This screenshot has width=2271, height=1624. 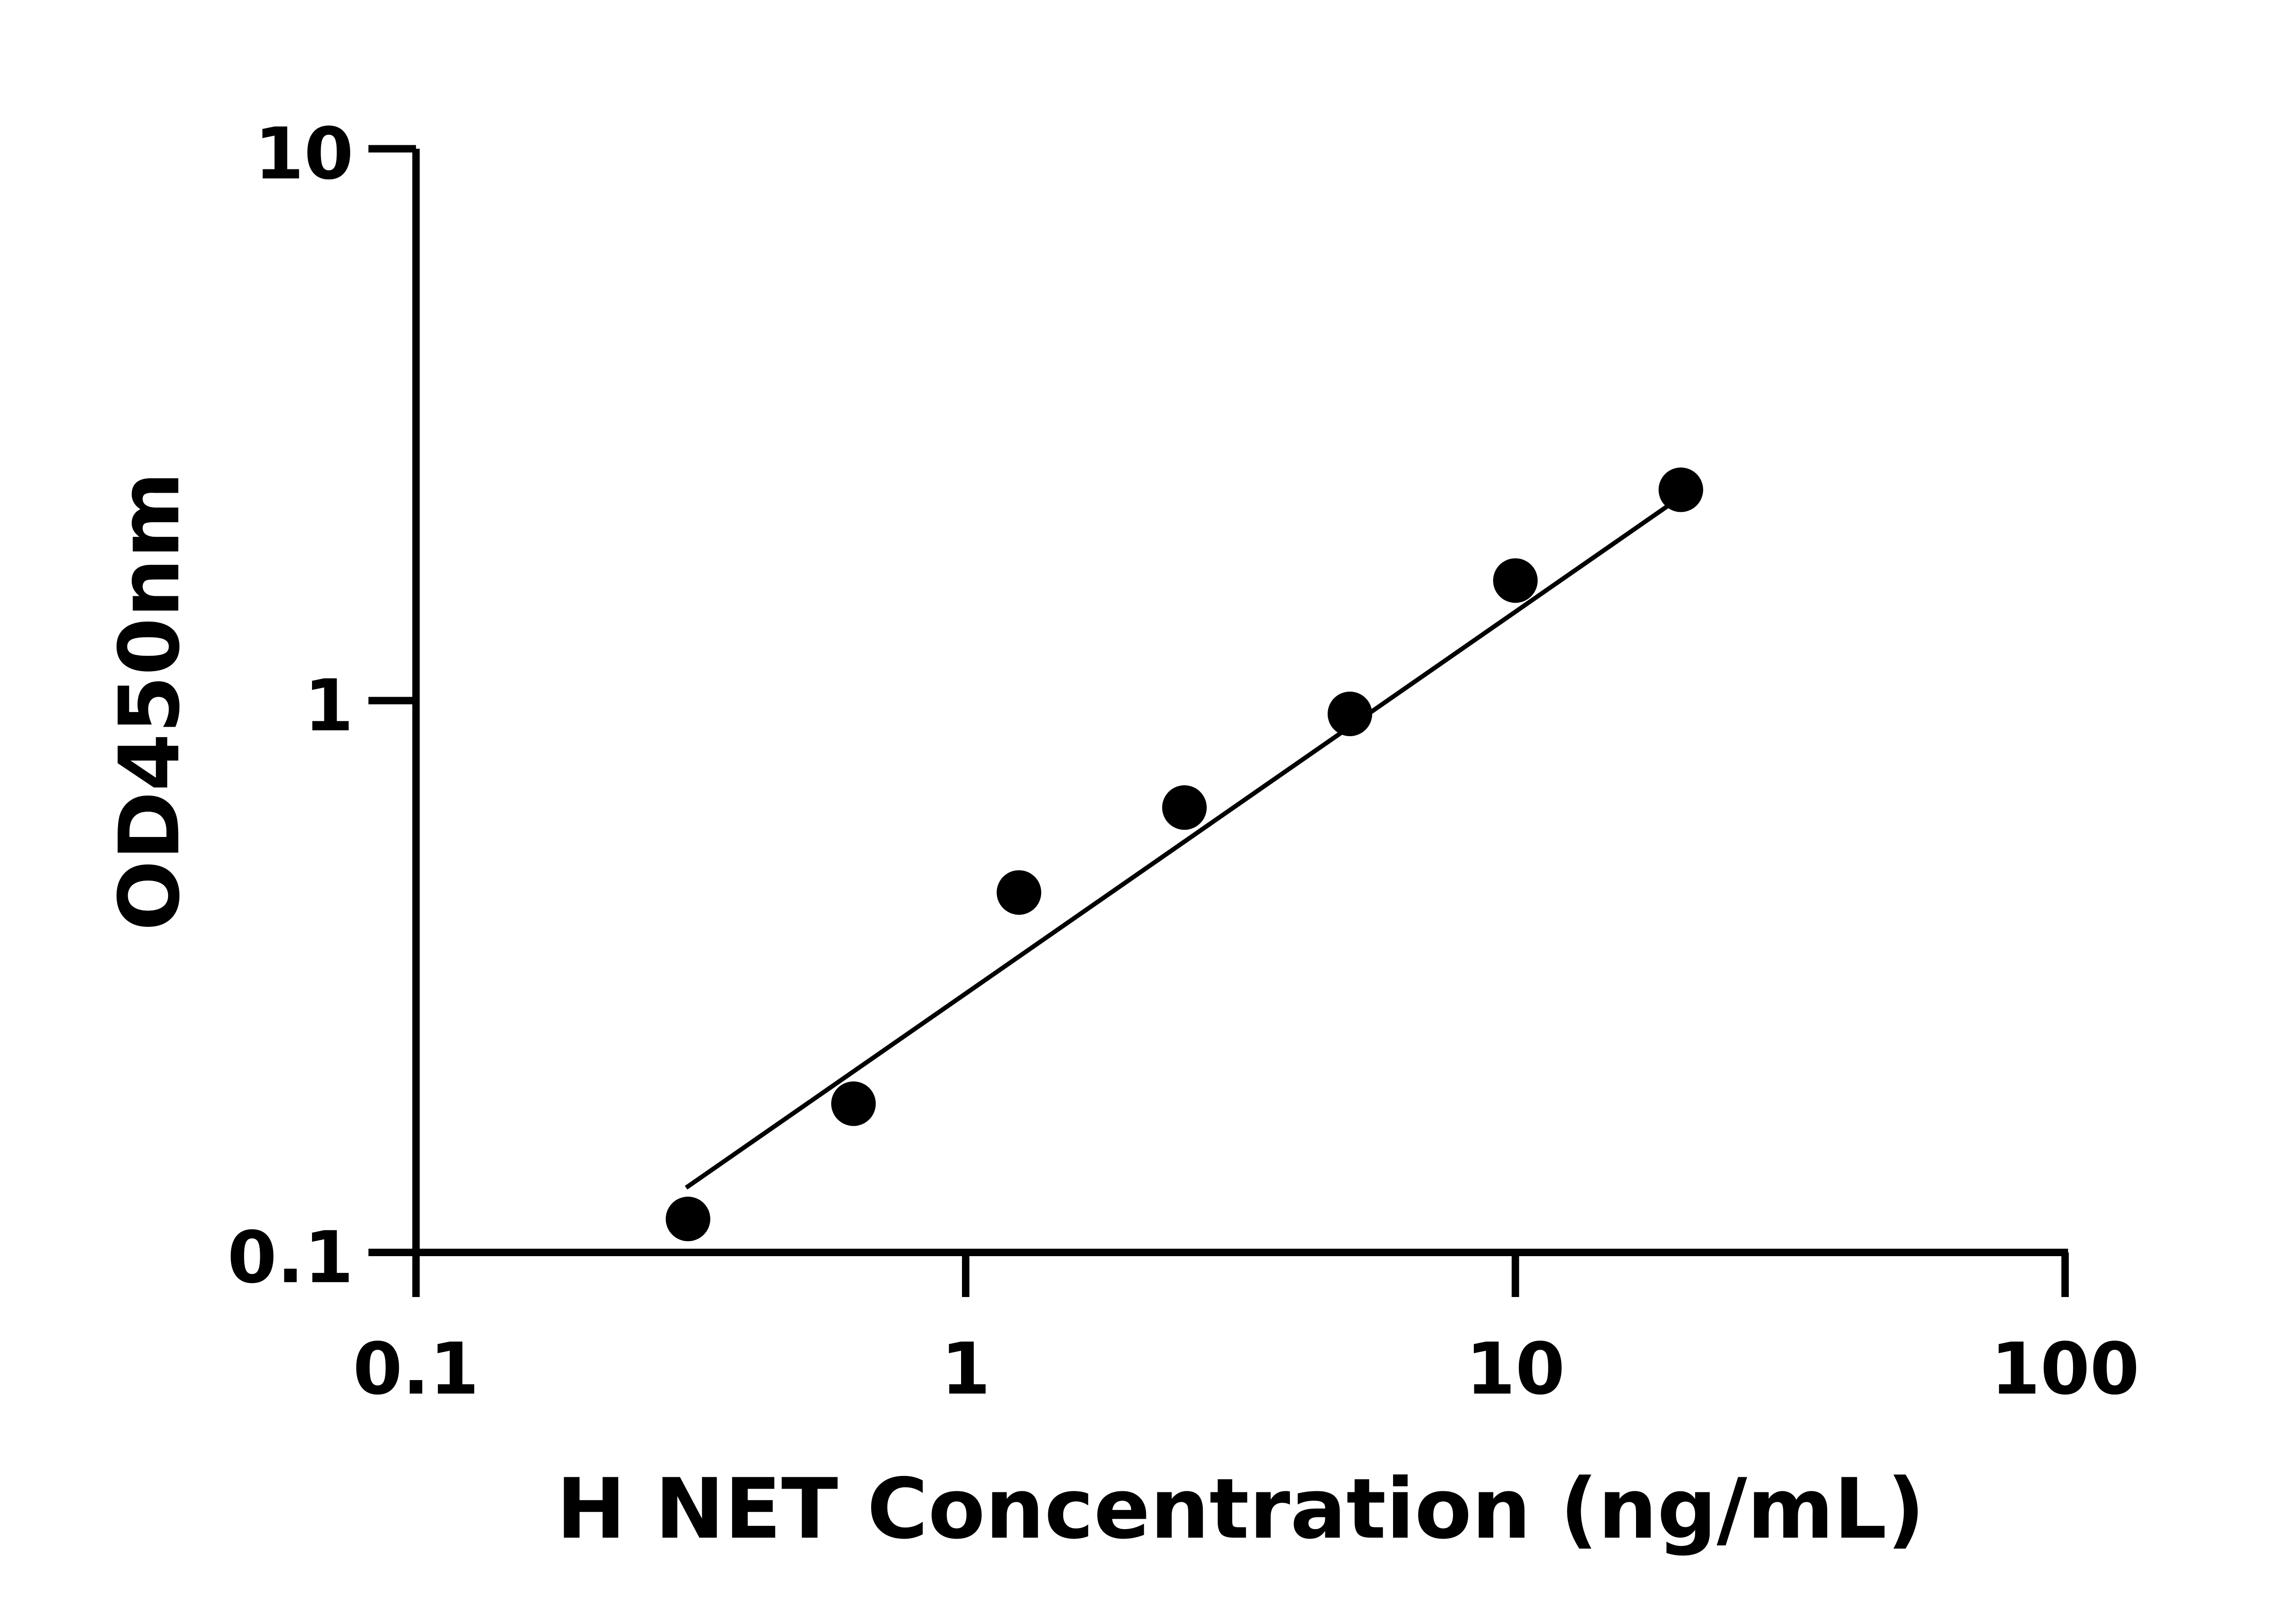 What do you see at coordinates (303, 154) in the screenshot?
I see `y-tick-label: 10` at bounding box center [303, 154].